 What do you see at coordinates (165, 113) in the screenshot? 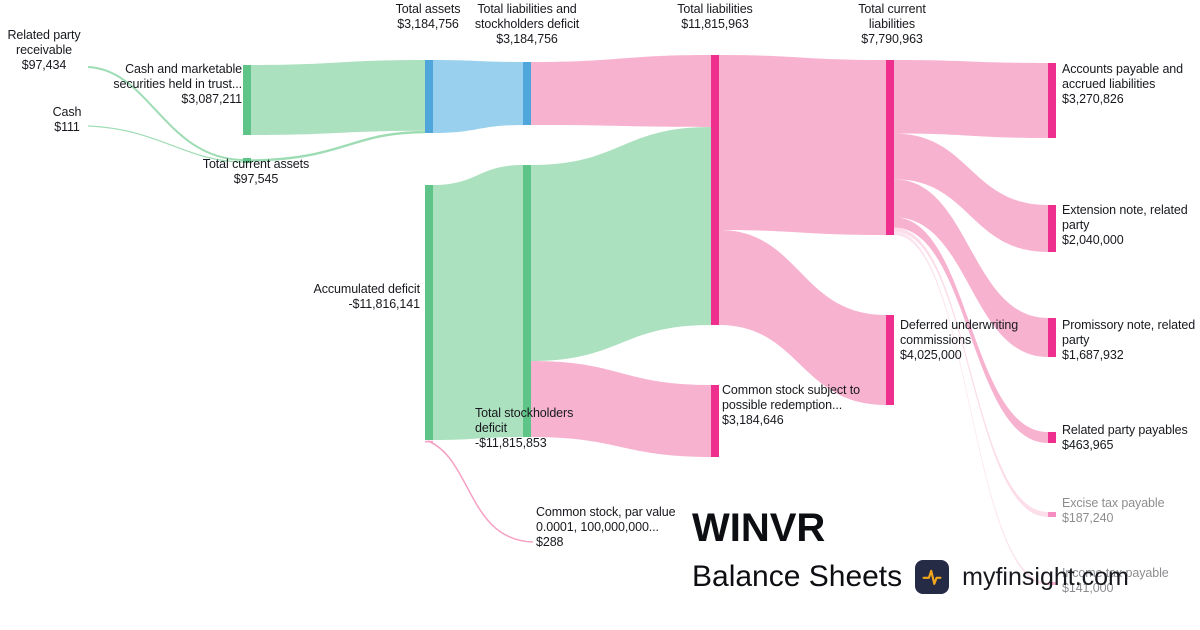
I see `flow-related-party-receivable-to-total-current-assets` at bounding box center [165, 113].